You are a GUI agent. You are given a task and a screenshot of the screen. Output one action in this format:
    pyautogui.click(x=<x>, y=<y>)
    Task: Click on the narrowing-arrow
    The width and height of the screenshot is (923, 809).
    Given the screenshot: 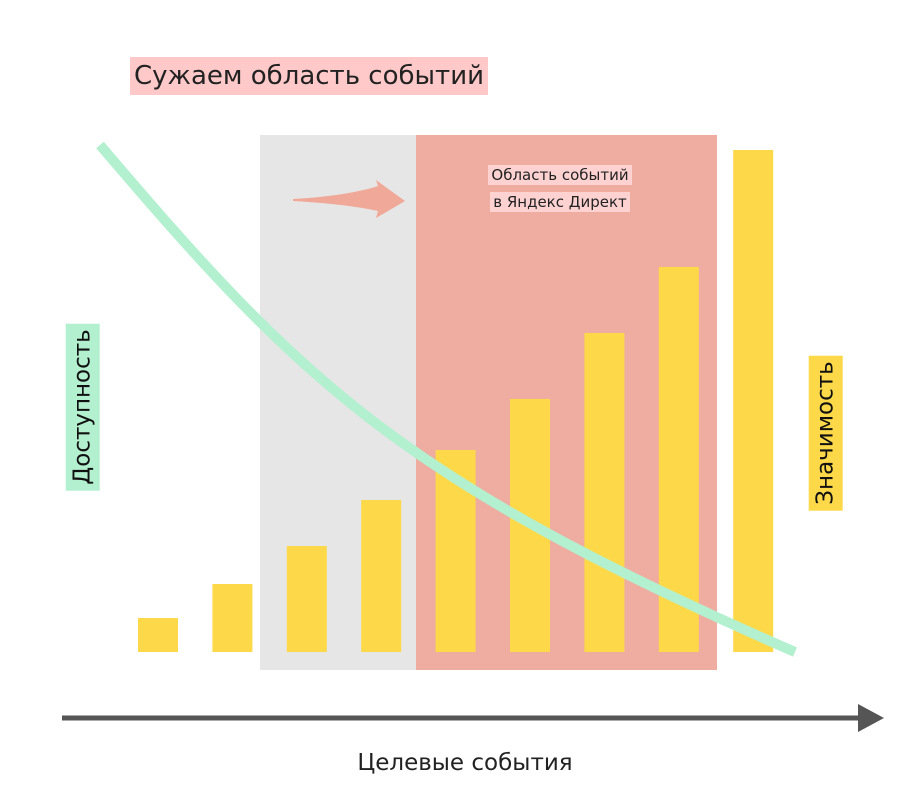 What is the action you would take?
    pyautogui.click(x=349, y=199)
    